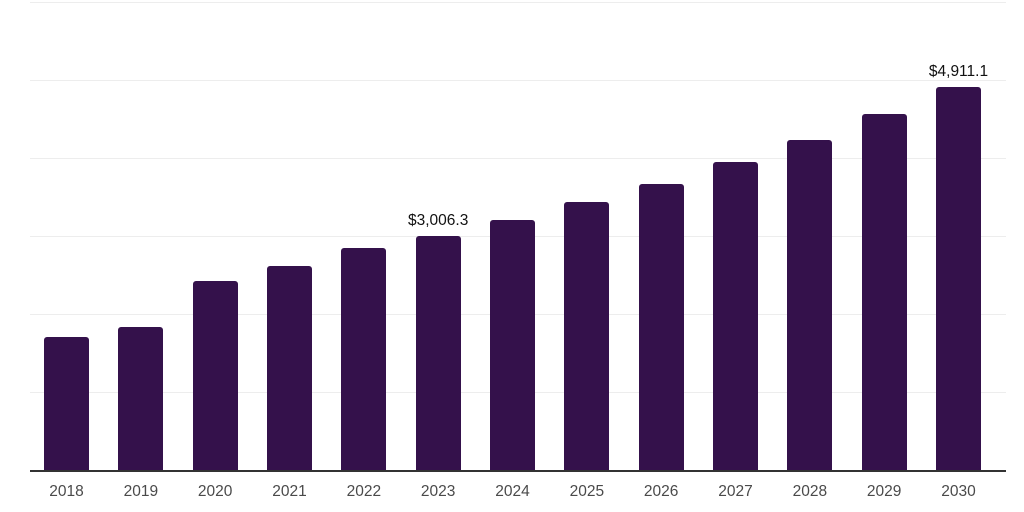  What do you see at coordinates (958, 72) in the screenshot?
I see `value-label-2030: $4,911.1` at bounding box center [958, 72].